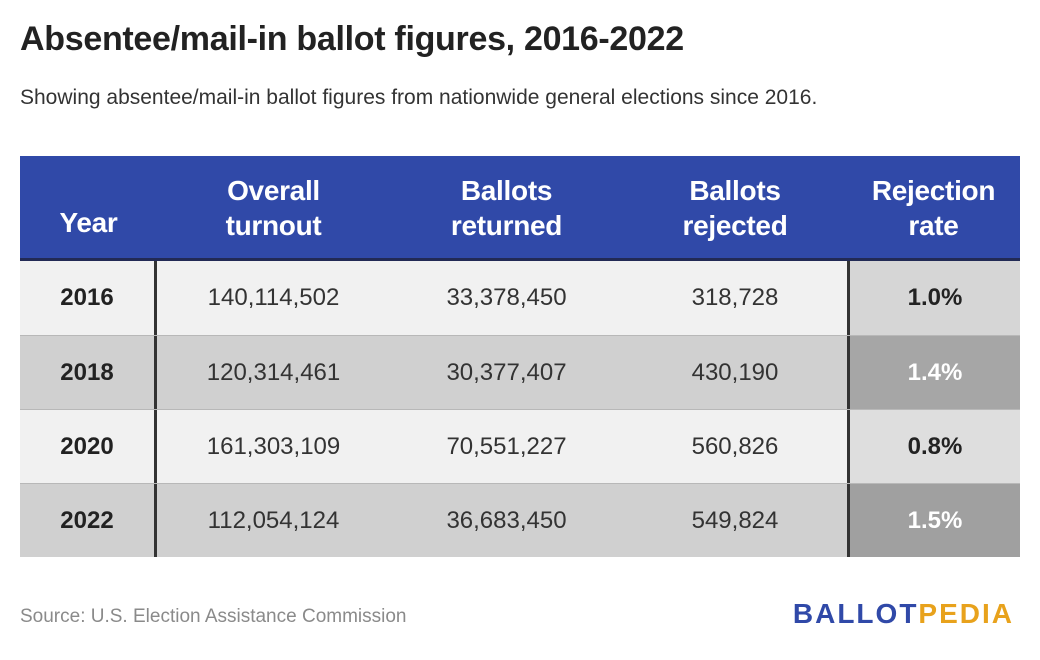 The width and height of the screenshot is (1040, 660). What do you see at coordinates (273, 207) in the screenshot?
I see `header-overall-turnout: Overall turnout` at bounding box center [273, 207].